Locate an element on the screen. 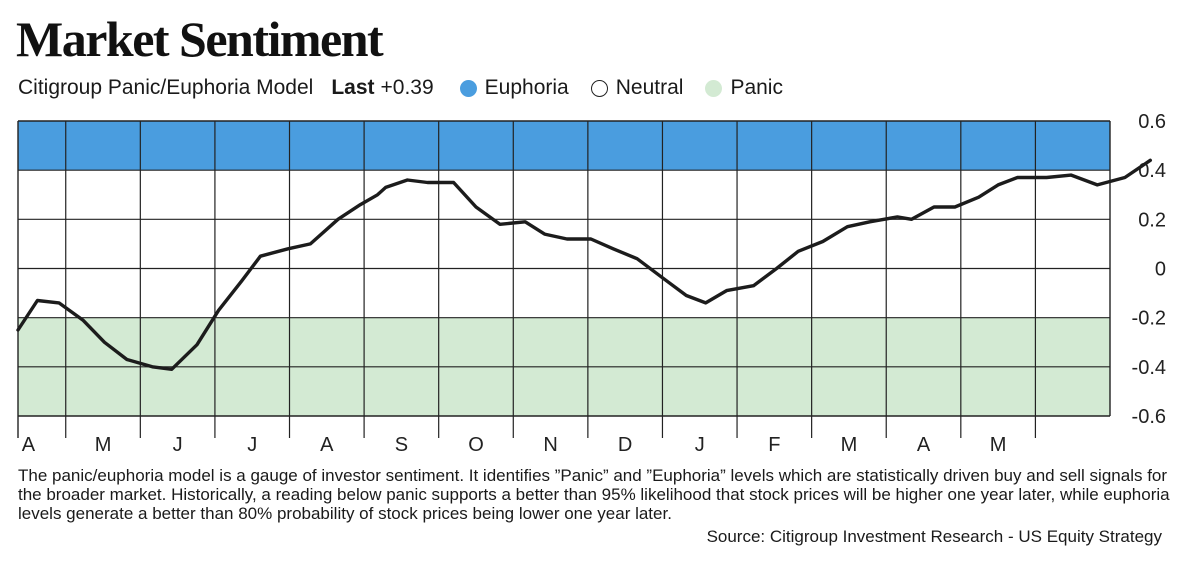 Image resolution: width=1200 pixels, height=569 pixels. y-tick-label: 0.2 is located at coordinates (1152, 220).